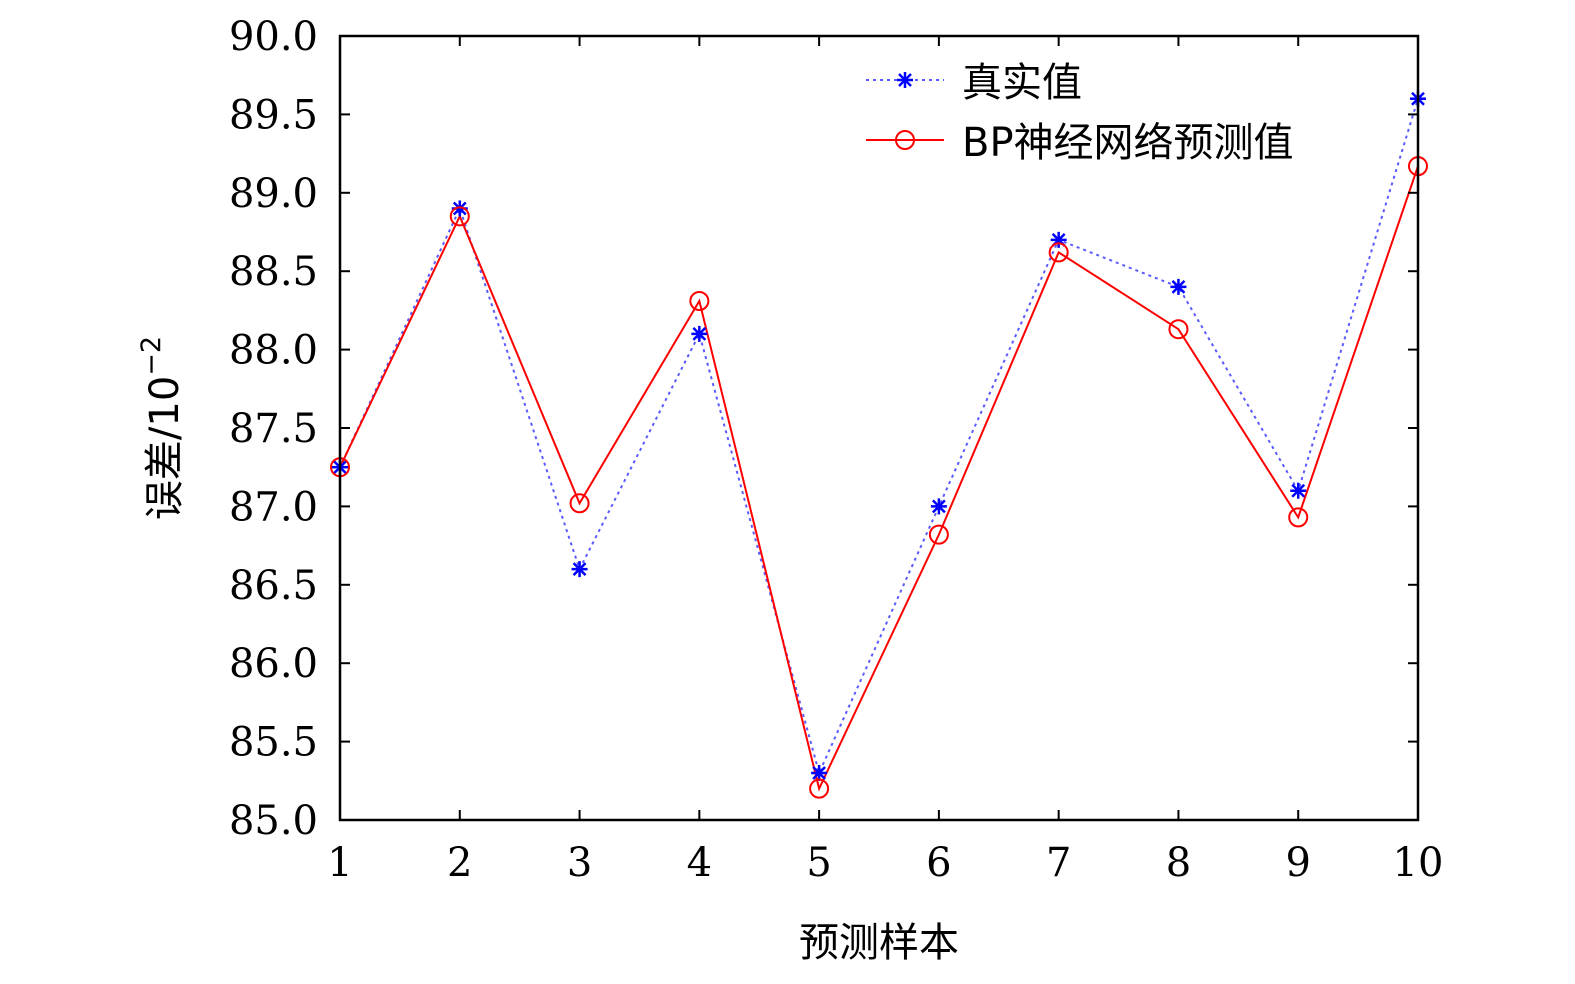 The width and height of the screenshot is (1575, 984). What do you see at coordinates (339, 863) in the screenshot?
I see `x-tick-label-0: 1` at bounding box center [339, 863].